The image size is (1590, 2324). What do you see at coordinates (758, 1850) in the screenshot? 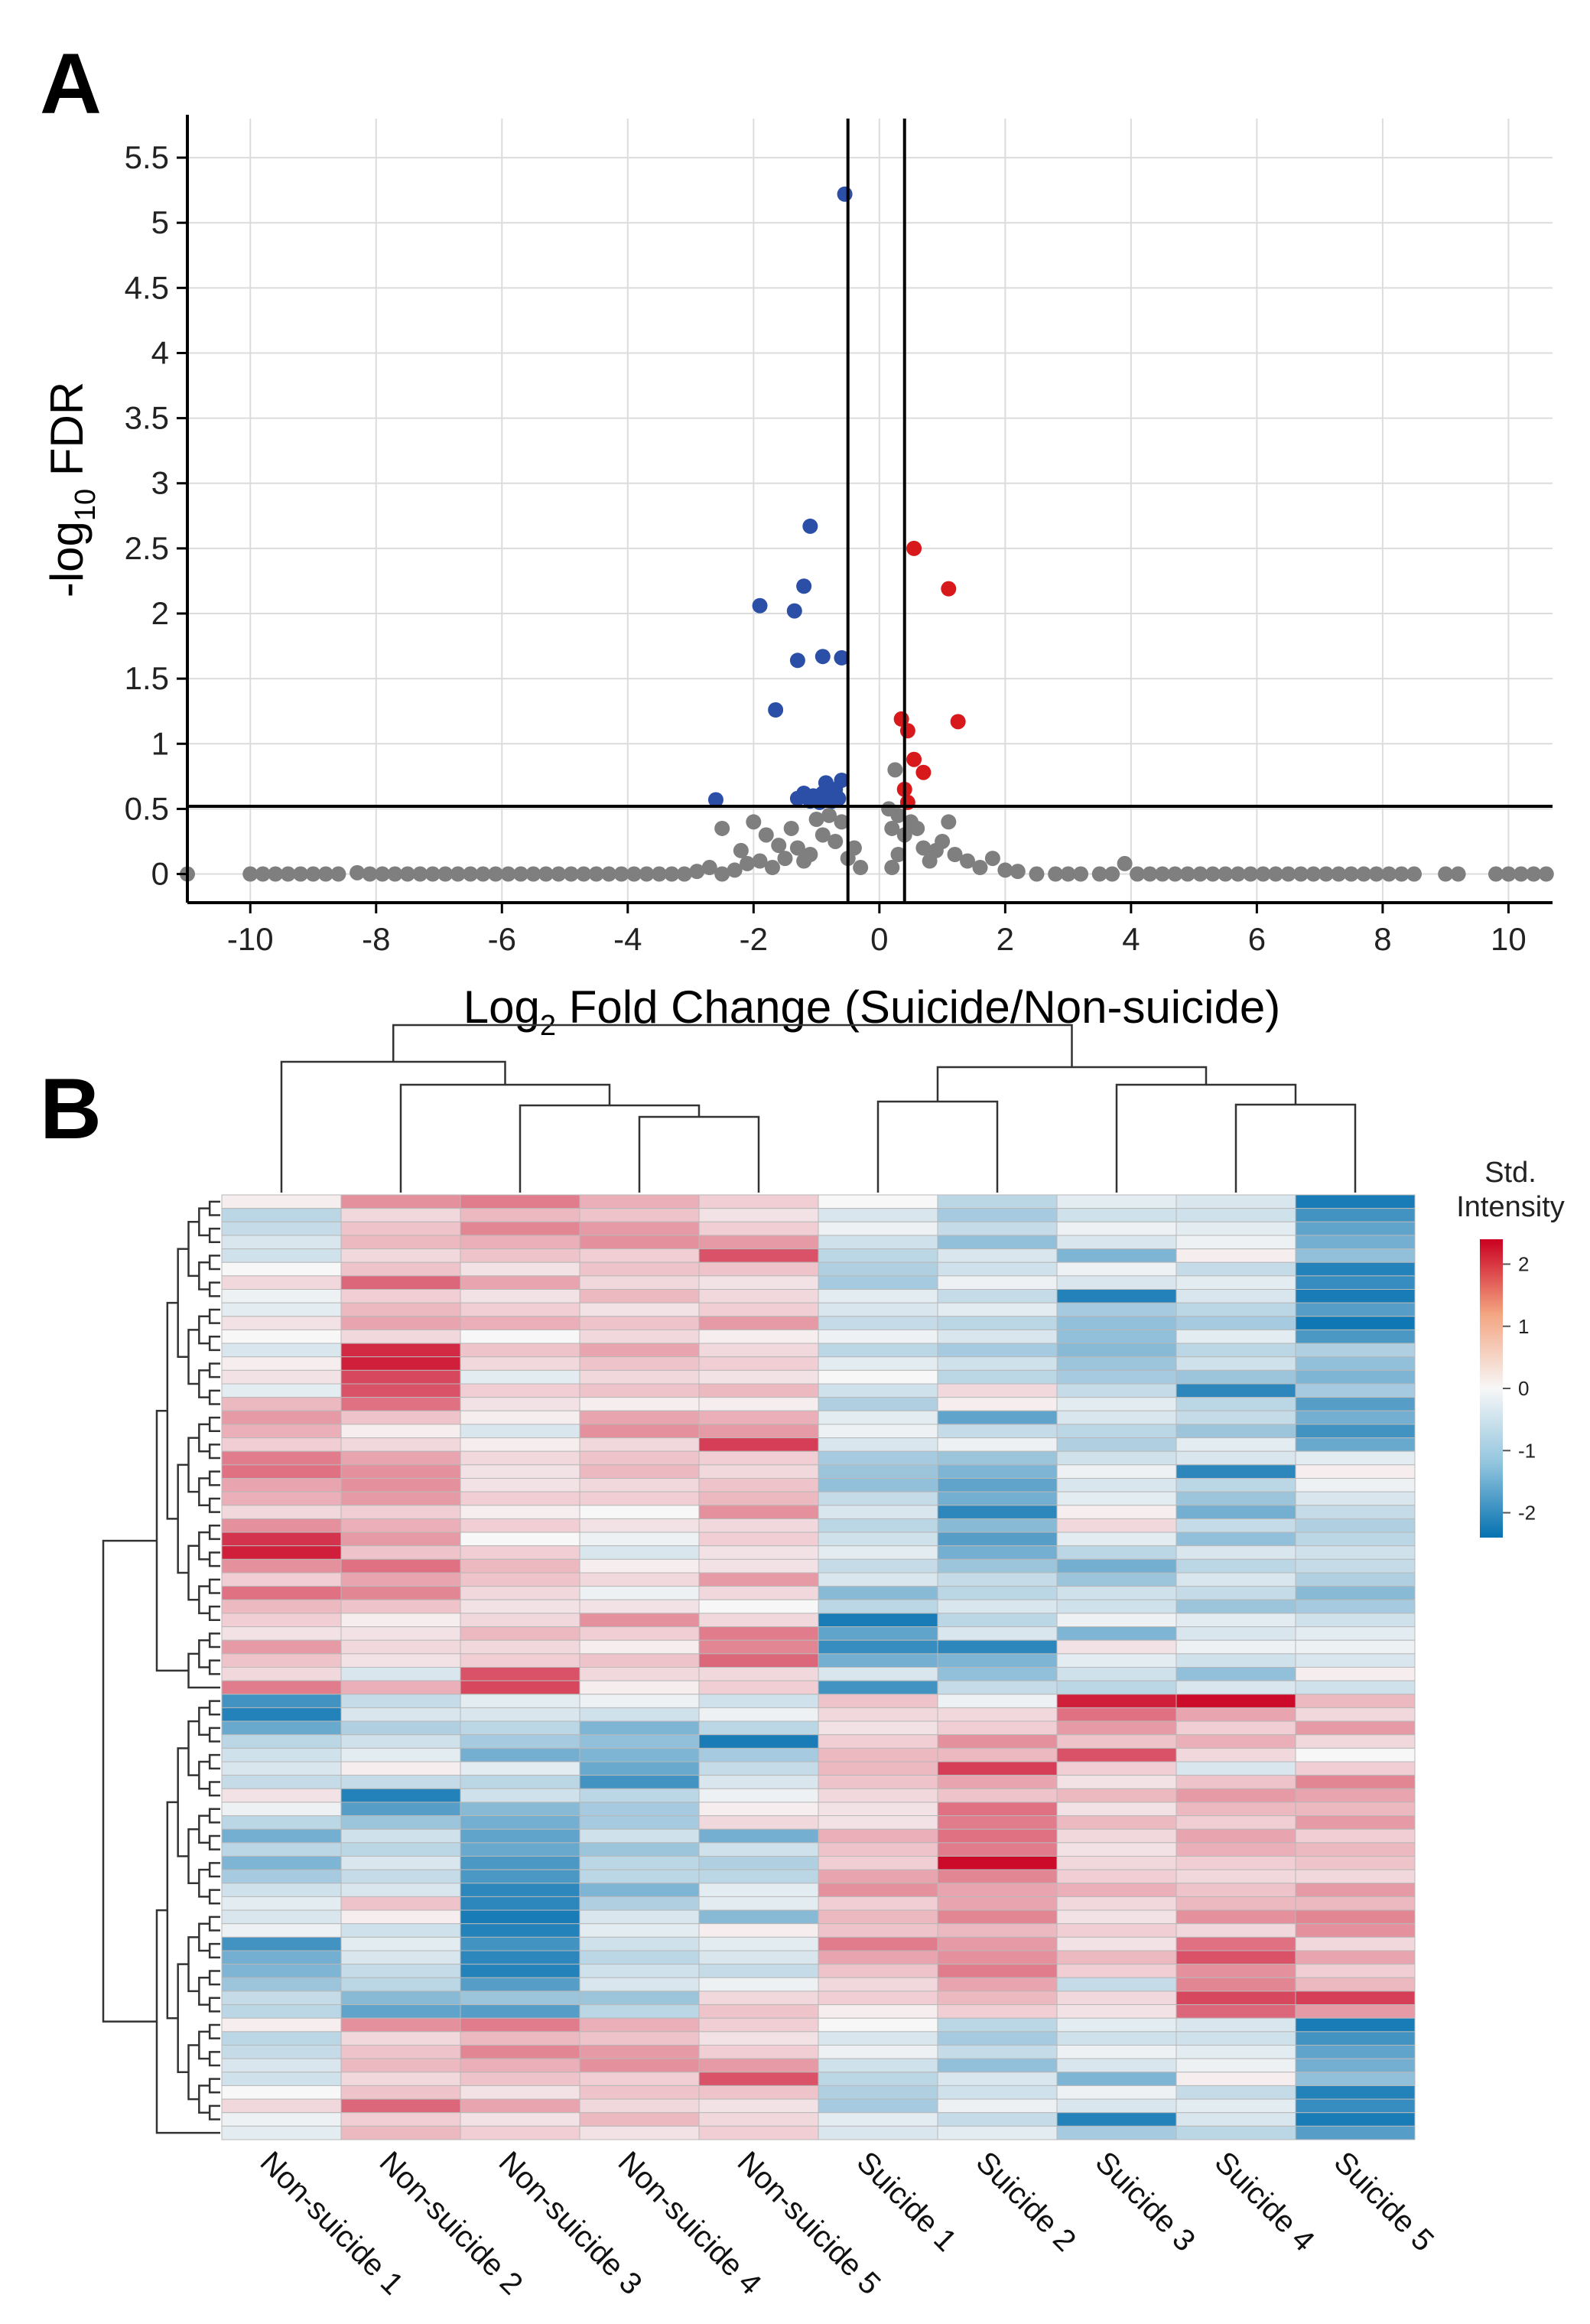
I see `heatmap-cell-r48-c4` at bounding box center [758, 1850].